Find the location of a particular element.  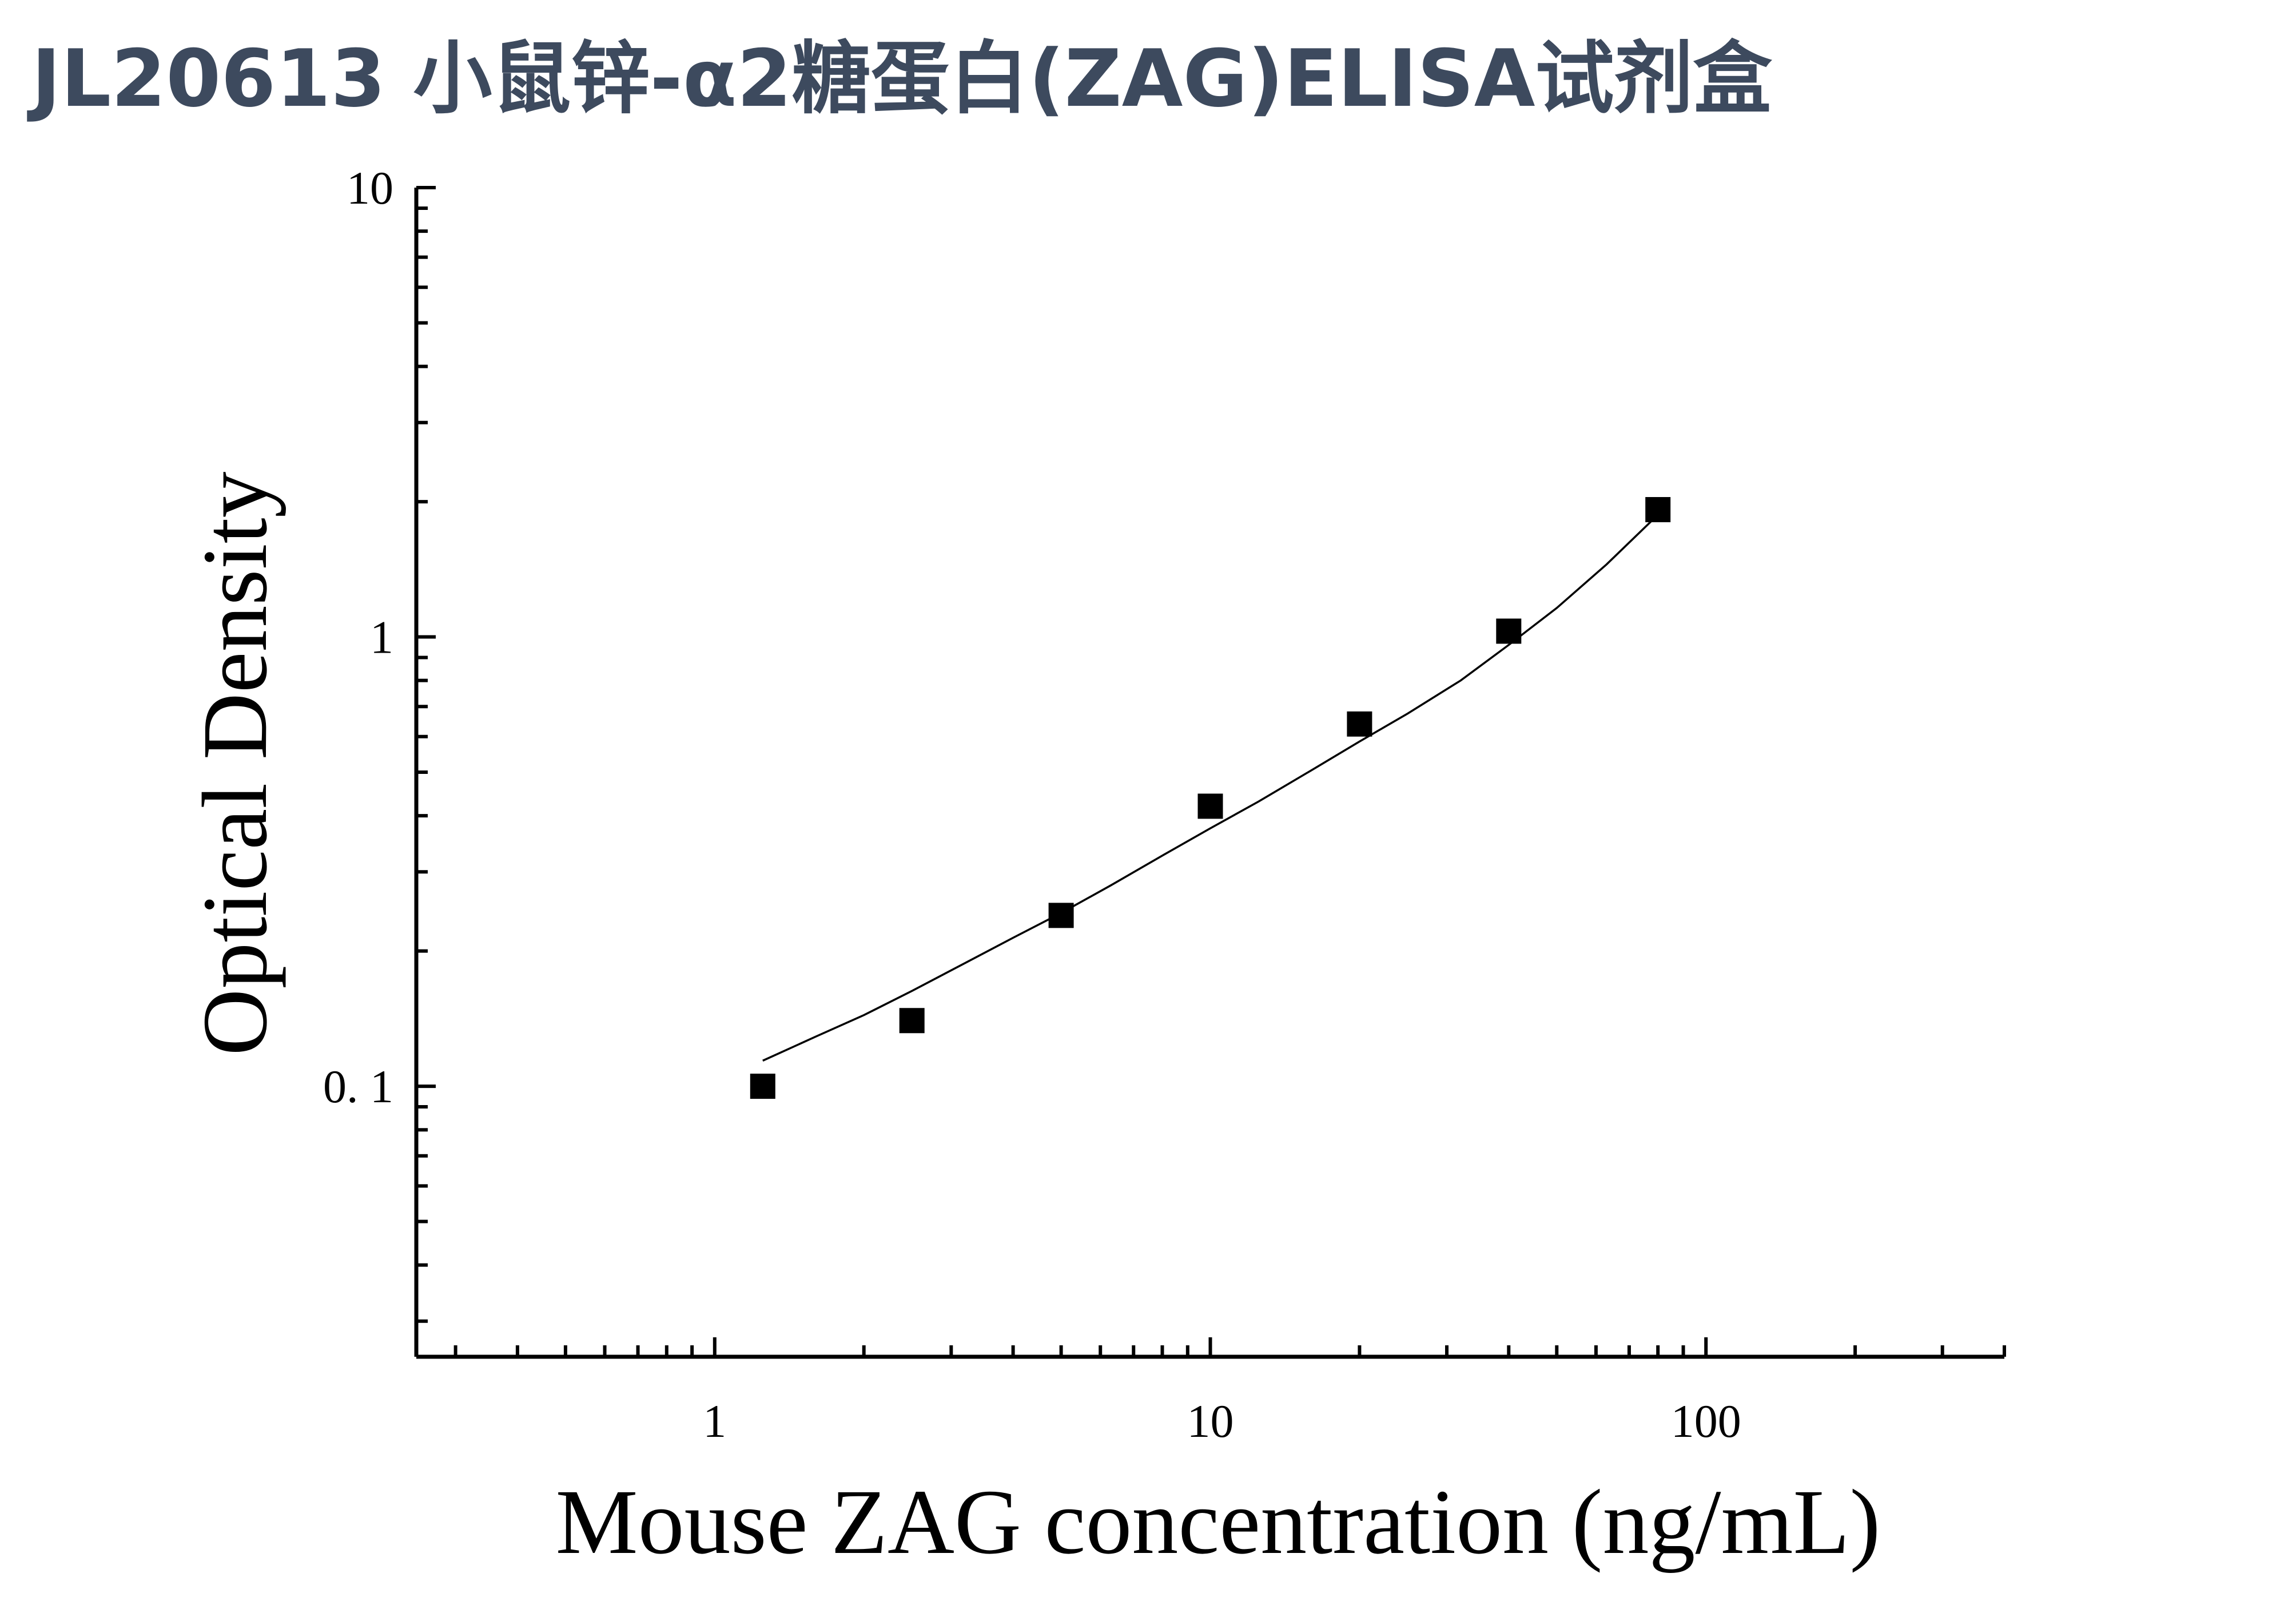

y-tick-label: 0. 1 is located at coordinates (358, 1086).